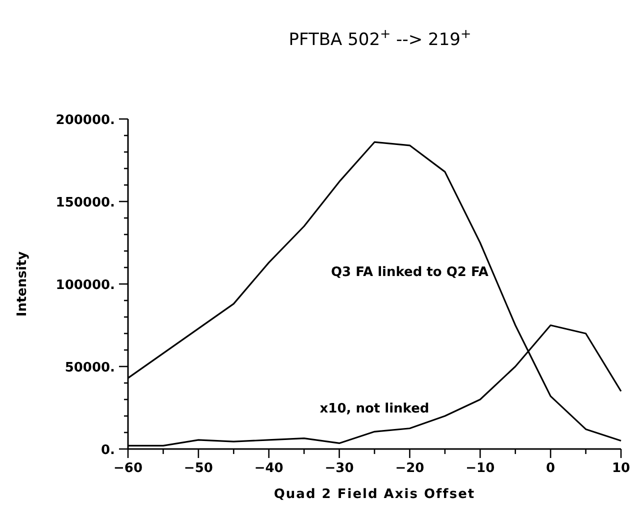 This screenshot has height=510, width=632. What do you see at coordinates (621, 468) in the screenshot?
I see `x-tick-label: 10` at bounding box center [621, 468].